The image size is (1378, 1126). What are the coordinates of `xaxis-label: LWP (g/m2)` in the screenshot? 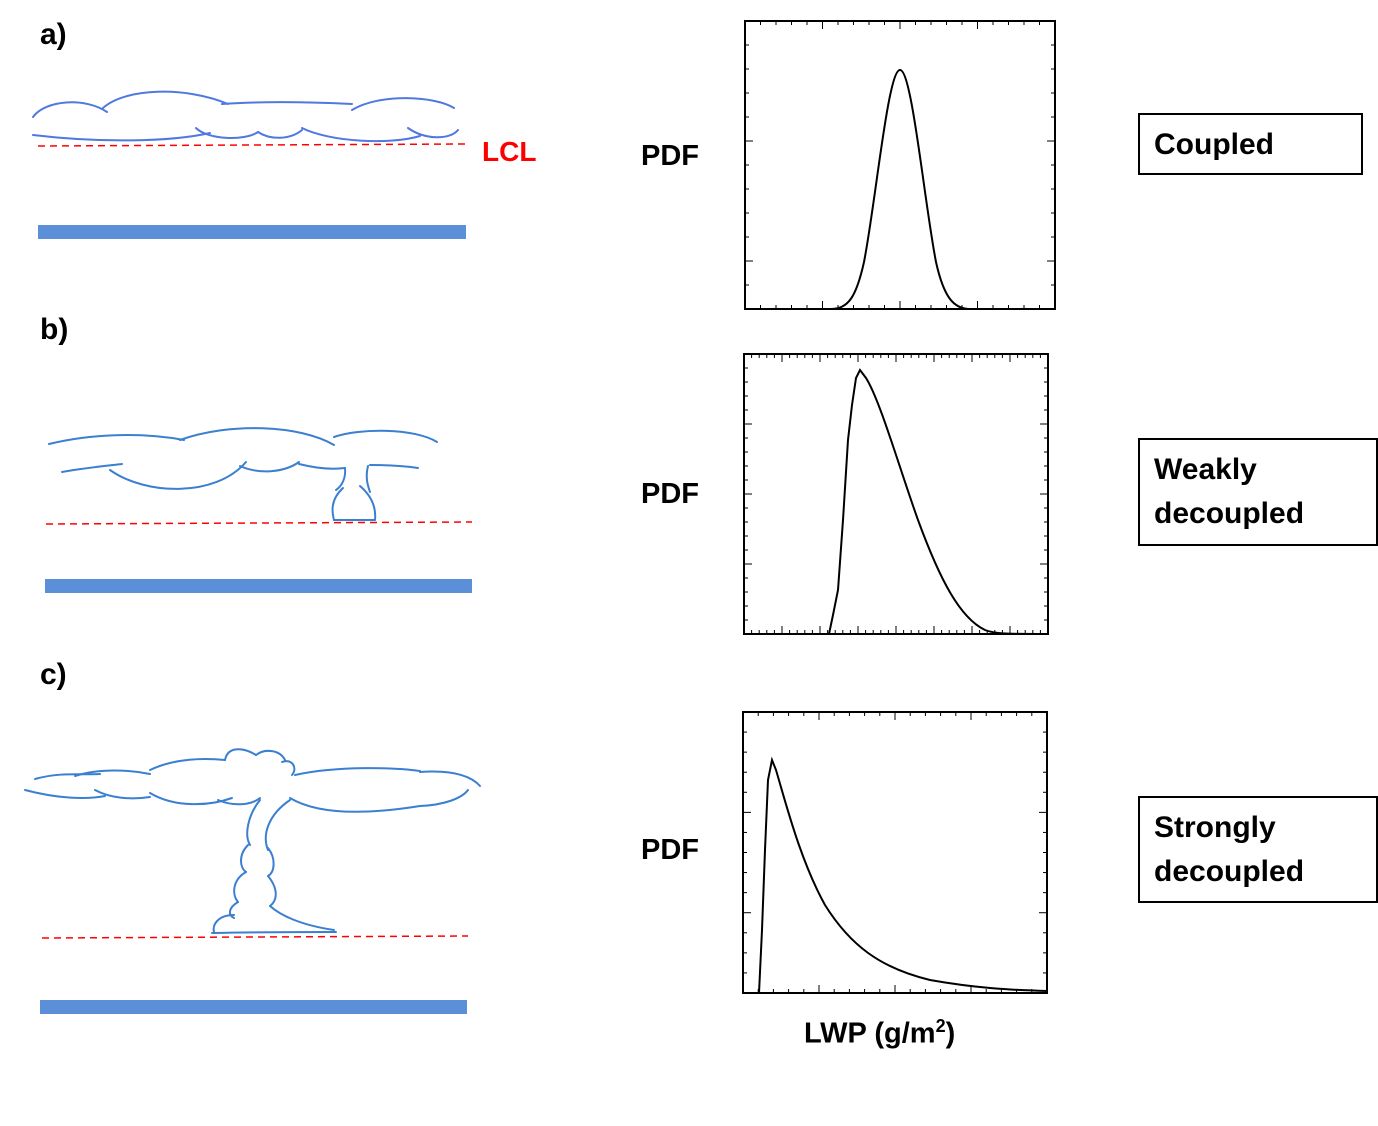 It's located at (879, 1033).